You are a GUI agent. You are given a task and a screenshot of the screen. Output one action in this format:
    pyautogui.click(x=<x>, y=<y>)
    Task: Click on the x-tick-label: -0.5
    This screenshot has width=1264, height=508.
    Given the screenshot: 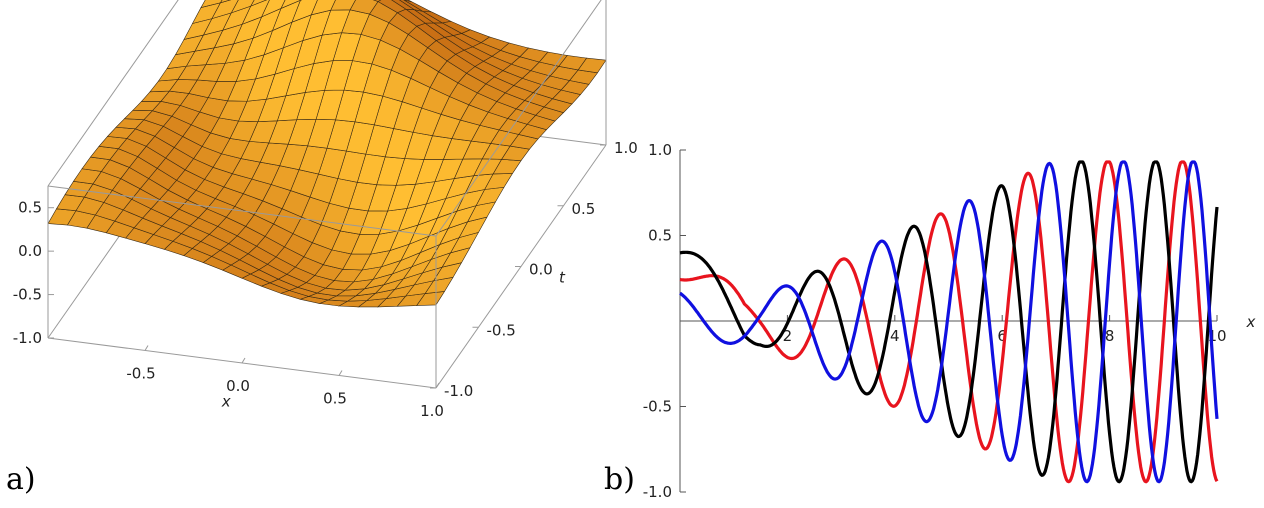 What is the action you would take?
    pyautogui.click(x=140, y=374)
    